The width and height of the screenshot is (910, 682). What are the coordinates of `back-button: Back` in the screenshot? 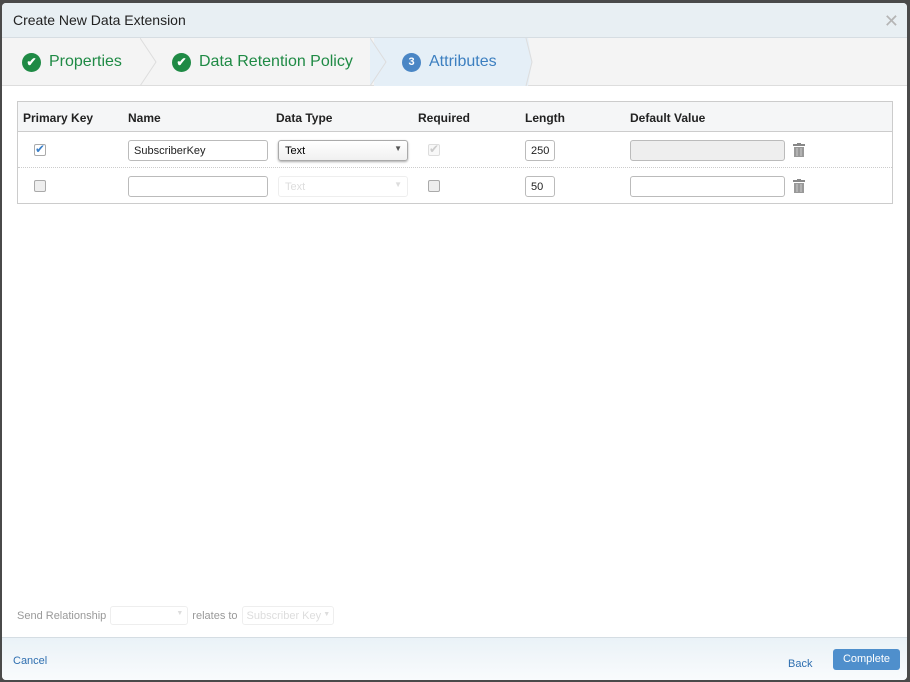 It's located at (800, 664).